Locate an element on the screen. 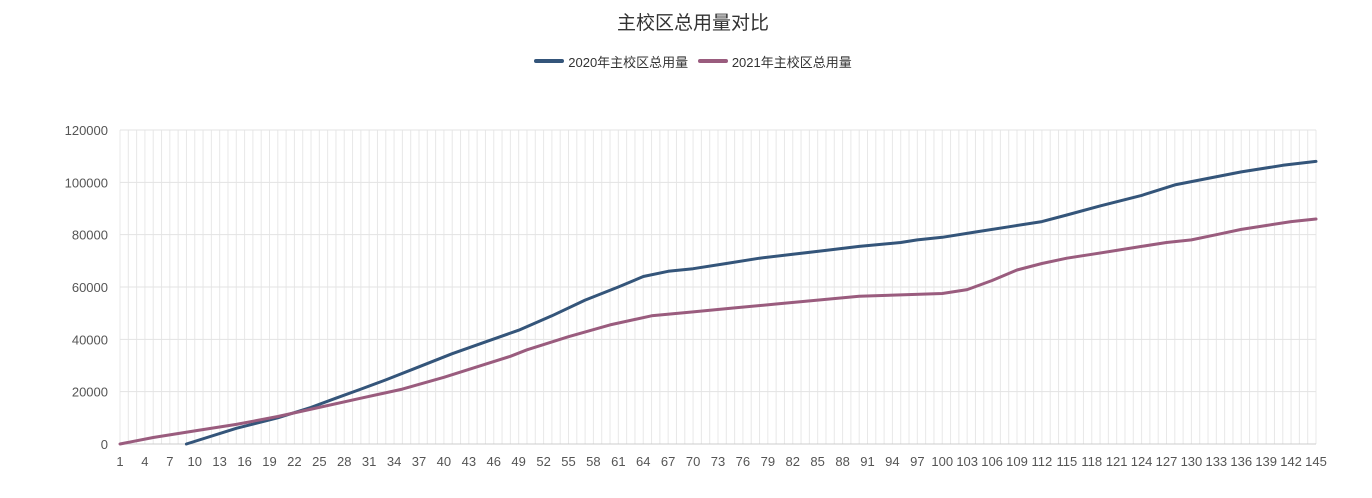 This screenshot has width=1372, height=498. x-tick-label: 142 is located at coordinates (1291, 461).